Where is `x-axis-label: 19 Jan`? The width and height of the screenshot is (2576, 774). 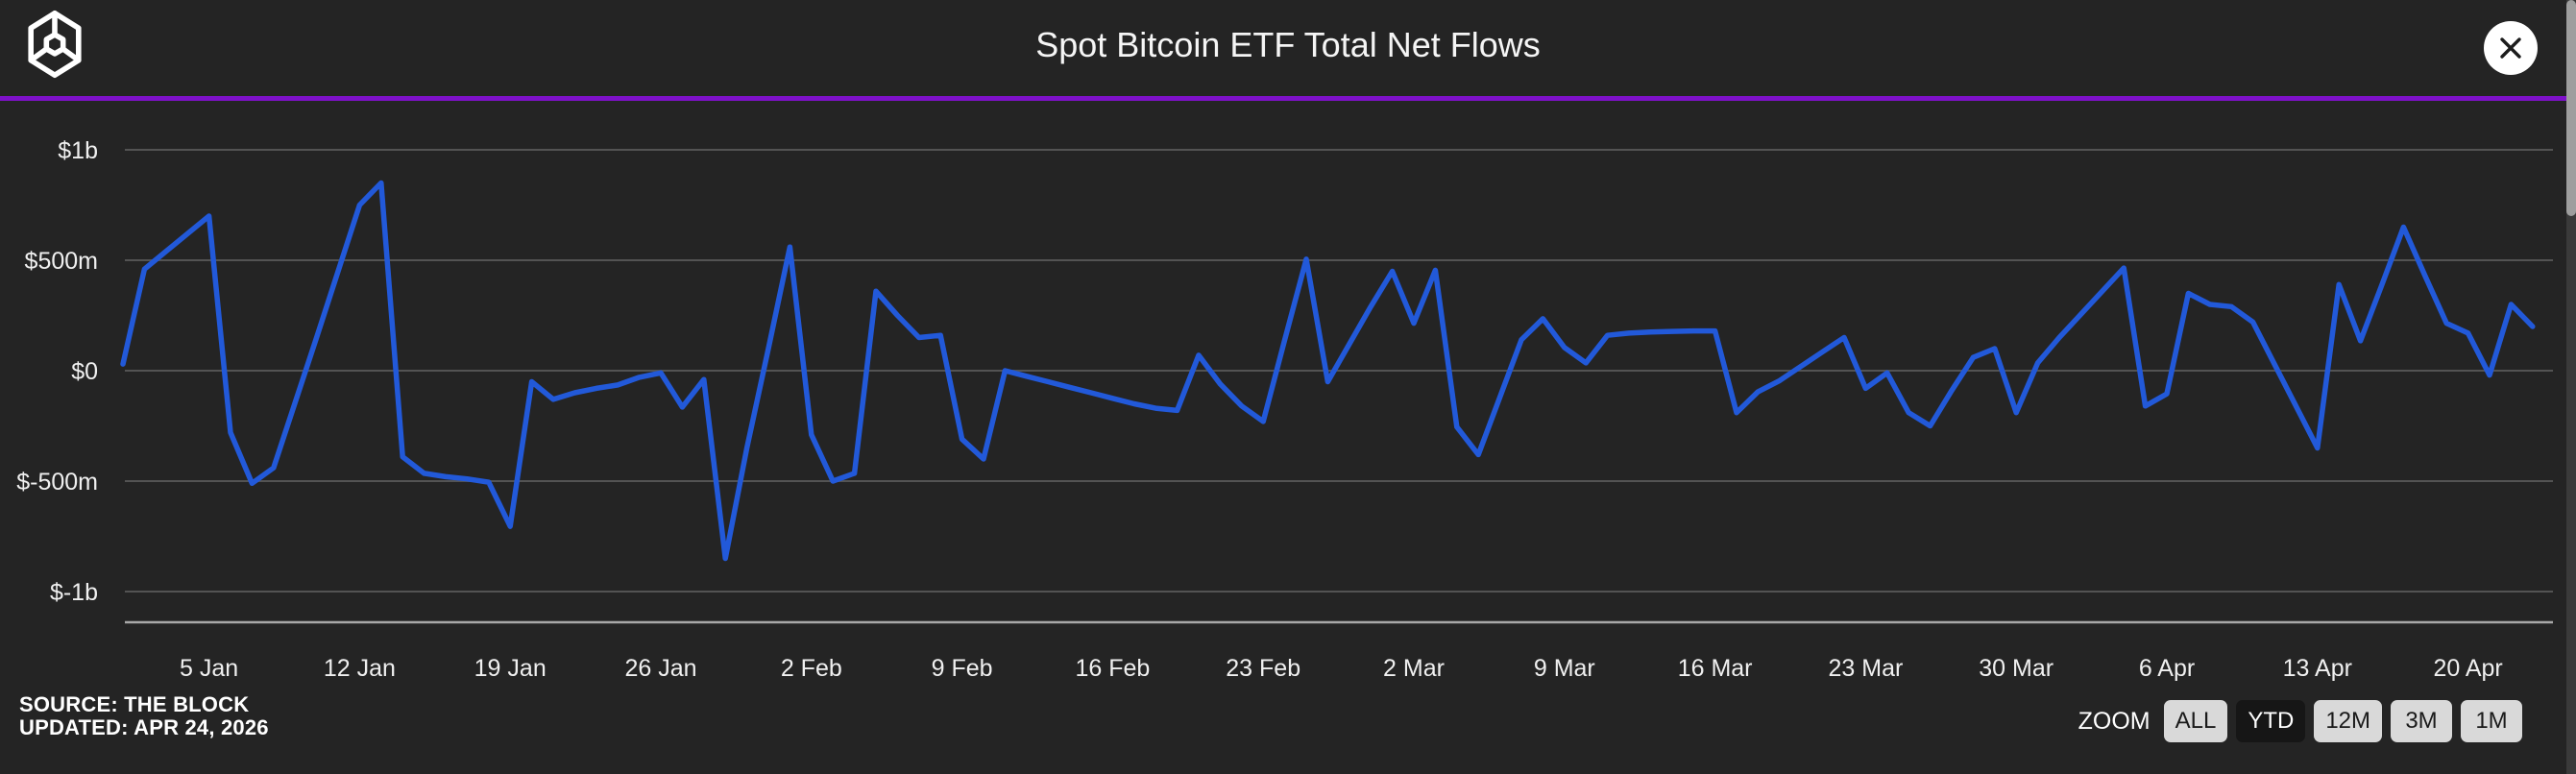
x-axis-label: 19 Jan is located at coordinates (511, 668).